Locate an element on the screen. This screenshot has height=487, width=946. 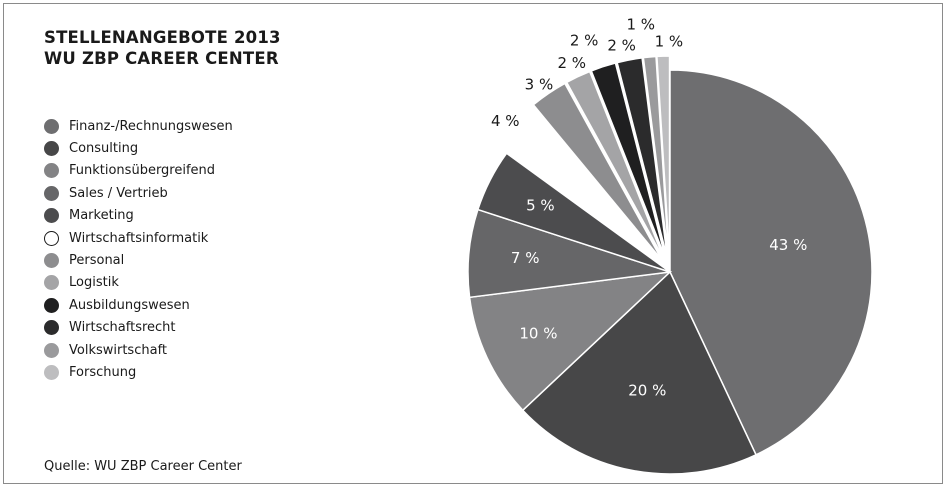
legend-label: Personal is located at coordinates (97, 261).